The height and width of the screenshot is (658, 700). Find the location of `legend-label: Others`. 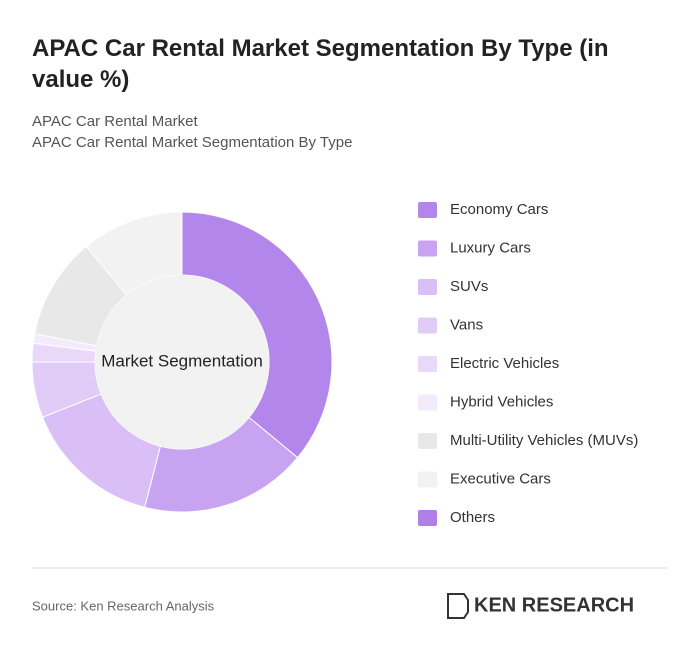

legend-label: Others is located at coordinates (472, 517).